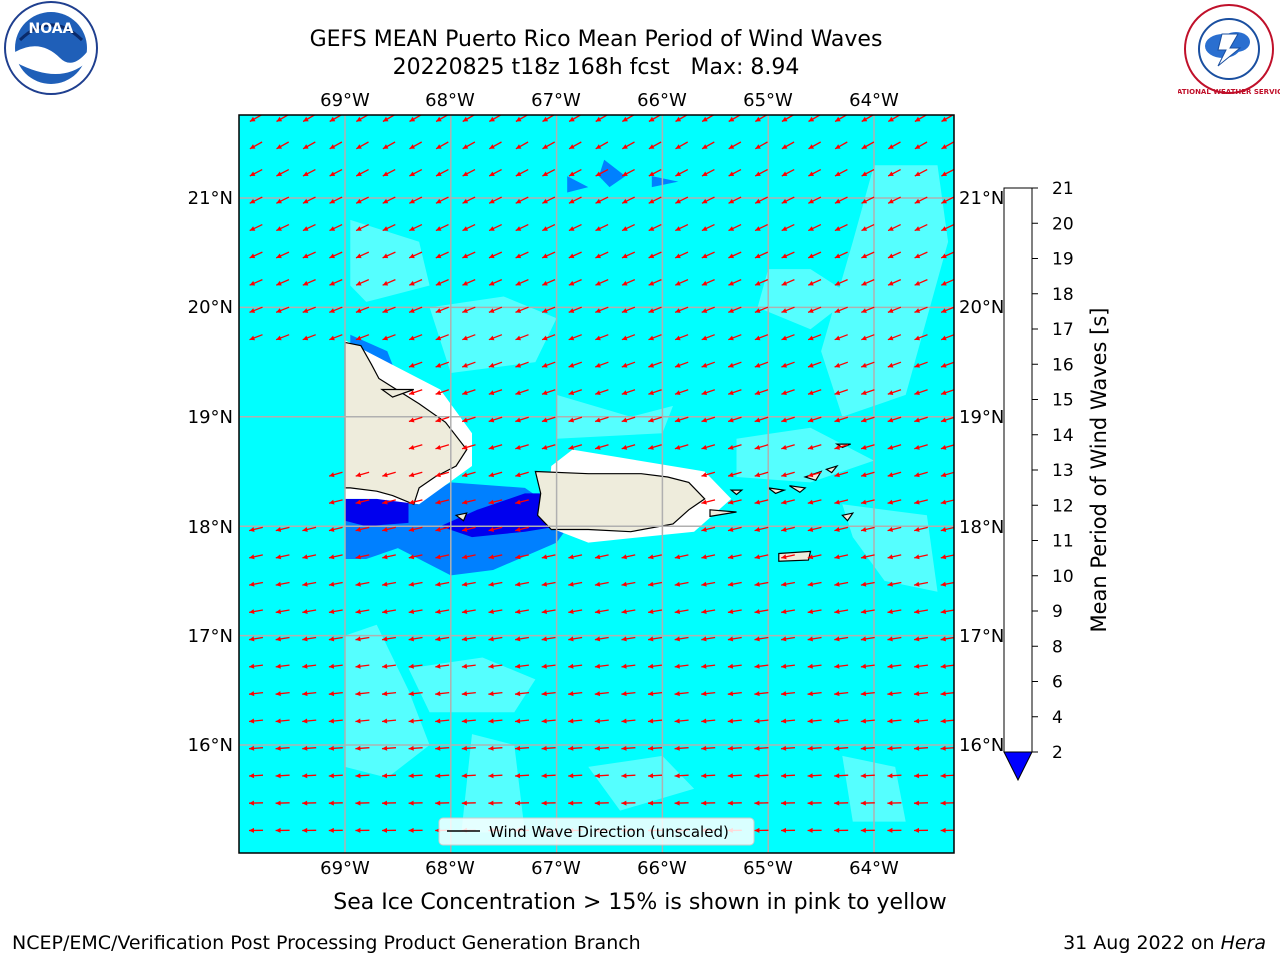  What do you see at coordinates (981, 636) in the screenshot?
I see `lat-label-right: 17°N` at bounding box center [981, 636].